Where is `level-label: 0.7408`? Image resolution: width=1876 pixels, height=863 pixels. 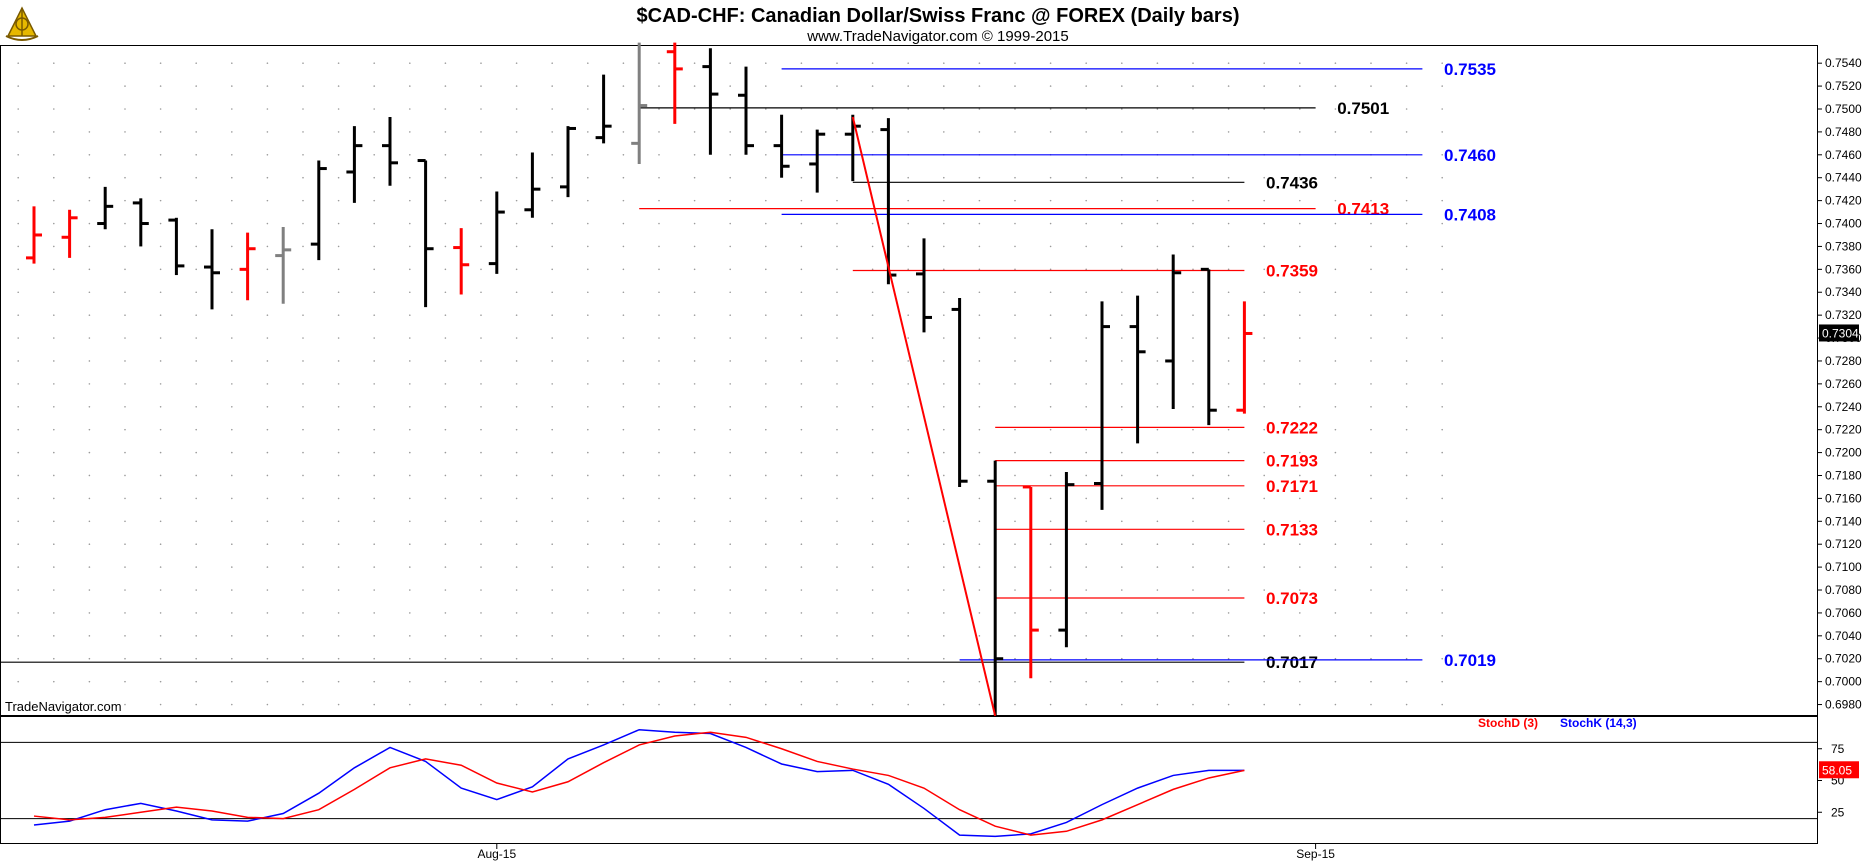
level-label: 0.7408 is located at coordinates (1470, 214).